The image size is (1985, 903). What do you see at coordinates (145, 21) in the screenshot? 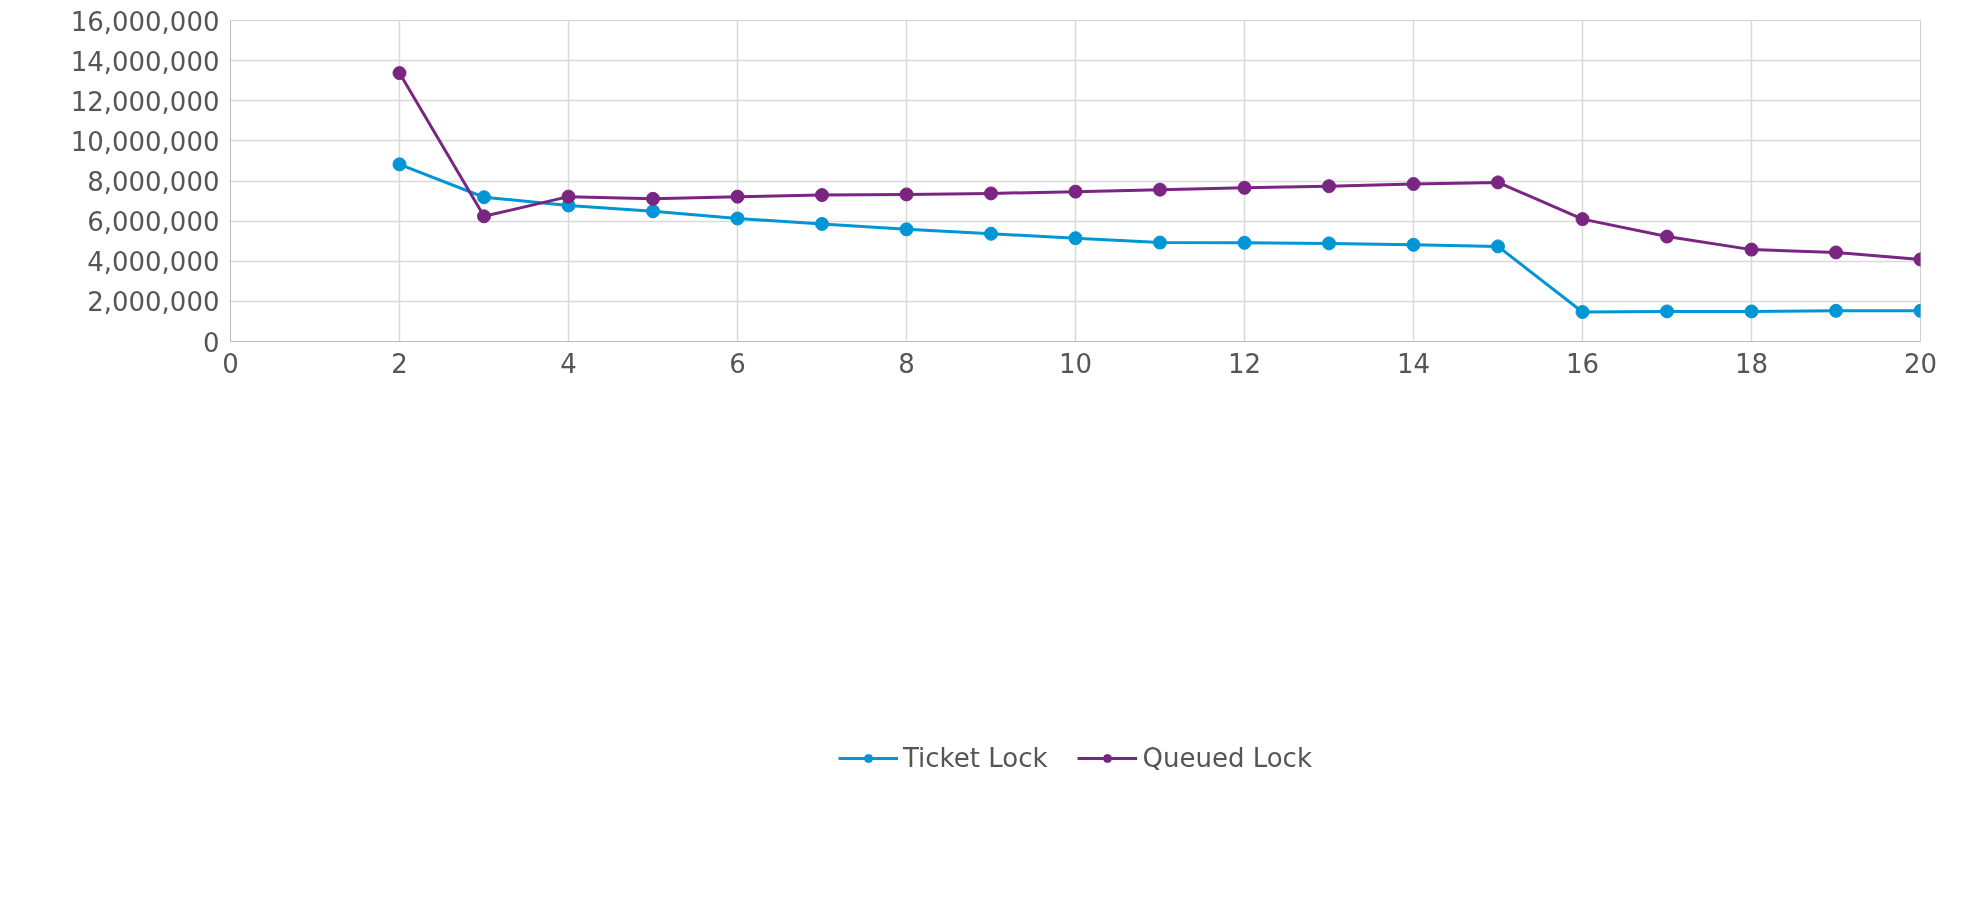
I see `y-tick-label: 16,000,000` at bounding box center [145, 21].